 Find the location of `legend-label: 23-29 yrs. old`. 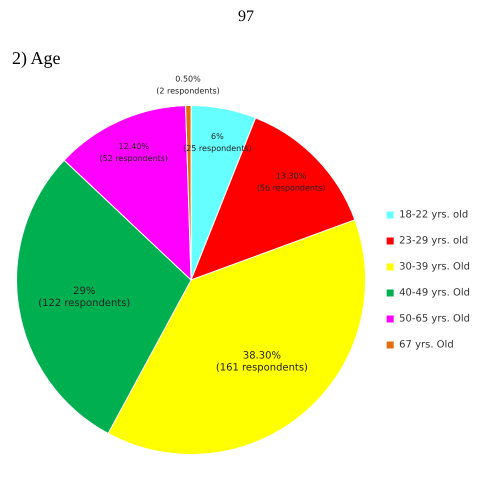

legend-label: 23-29 yrs. old is located at coordinates (433, 241).